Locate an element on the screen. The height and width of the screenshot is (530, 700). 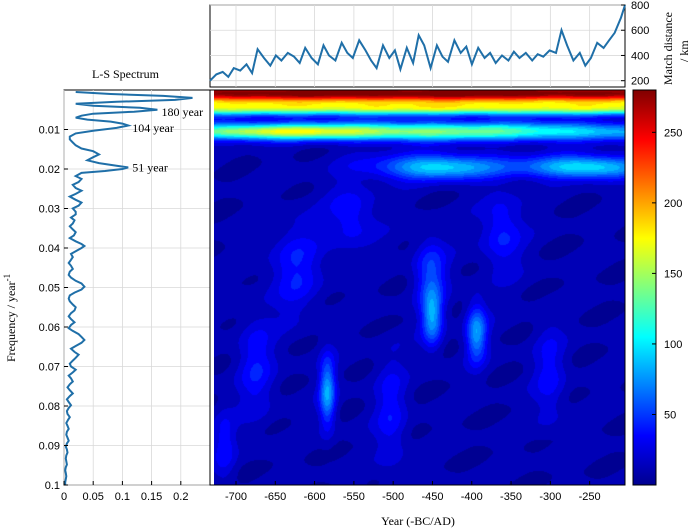
spectrum-x-ticks: 0 0.05 0.1 0.15 0.2 is located at coordinates (124, 492).